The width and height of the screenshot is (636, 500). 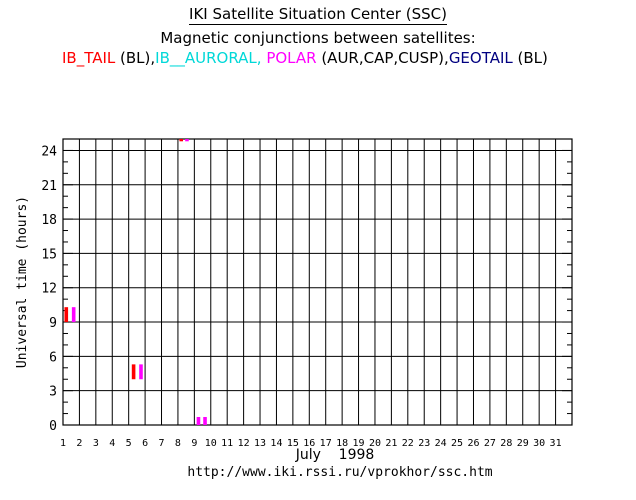 What do you see at coordinates (112, 443) in the screenshot?
I see `x-tick-label: 4` at bounding box center [112, 443].